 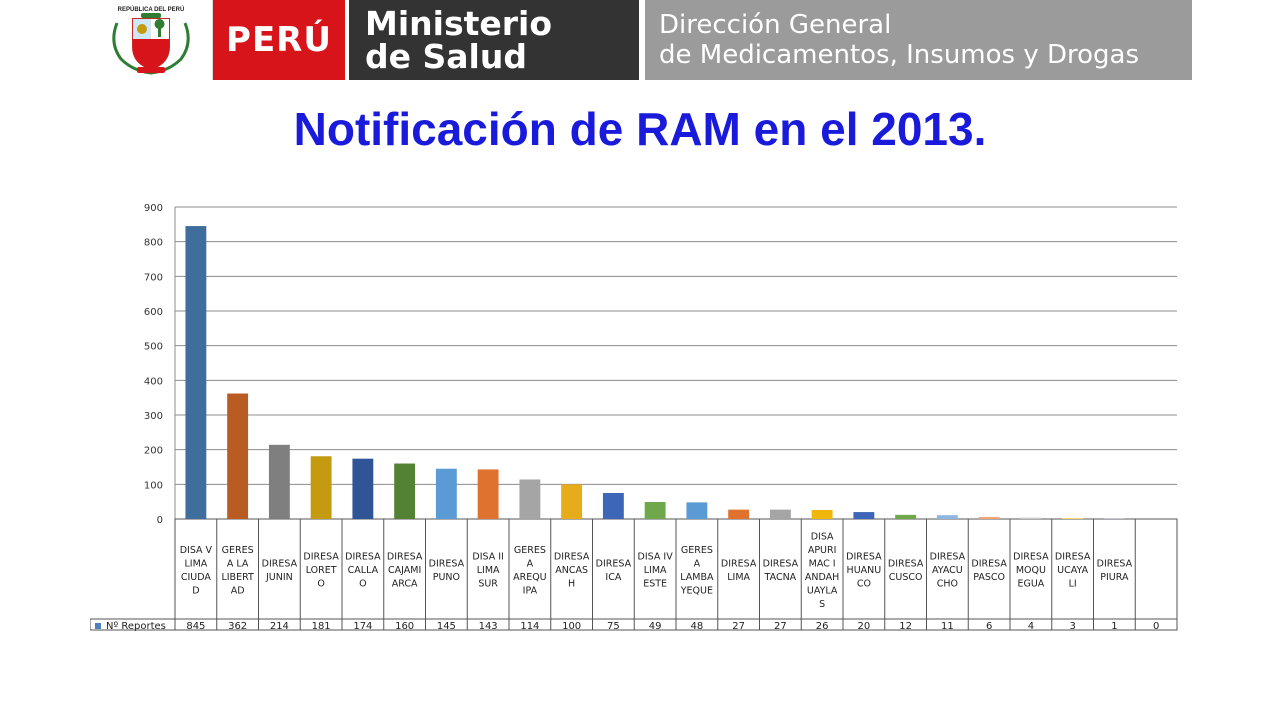 What do you see at coordinates (279, 626) in the screenshot?
I see `data-table-value: 214` at bounding box center [279, 626].